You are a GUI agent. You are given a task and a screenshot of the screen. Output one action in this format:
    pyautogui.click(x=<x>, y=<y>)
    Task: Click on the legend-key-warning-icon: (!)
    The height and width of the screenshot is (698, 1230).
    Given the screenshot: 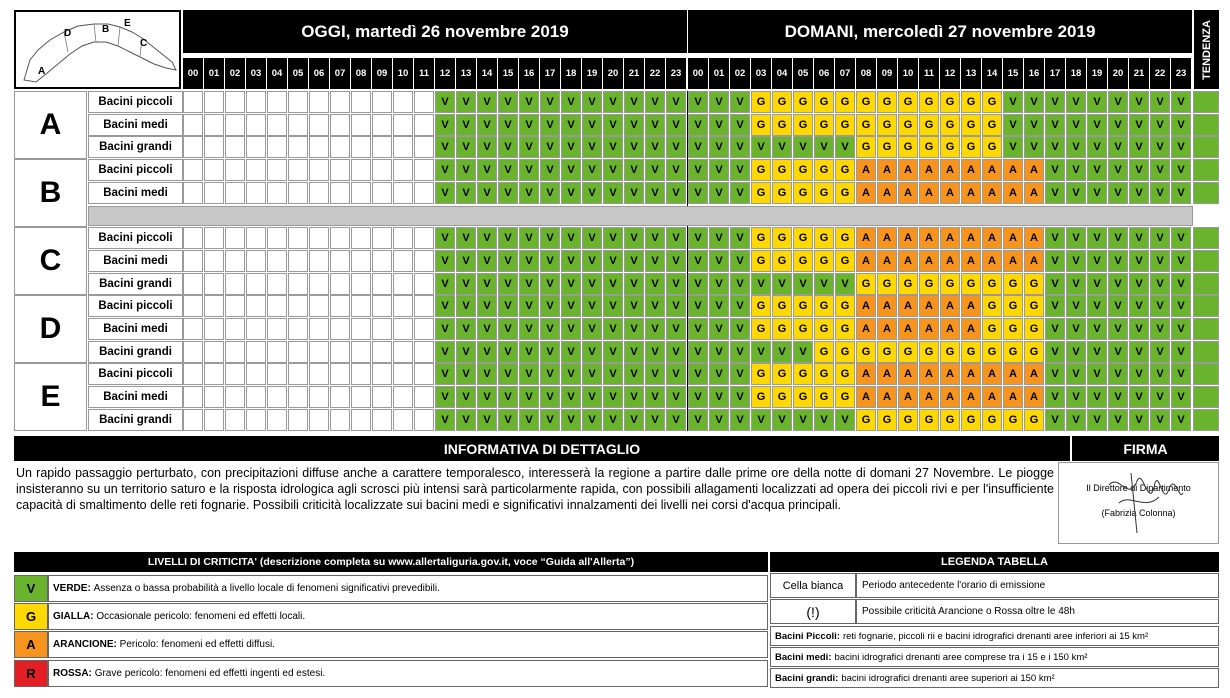 What is the action you would take?
    pyautogui.click(x=813, y=611)
    